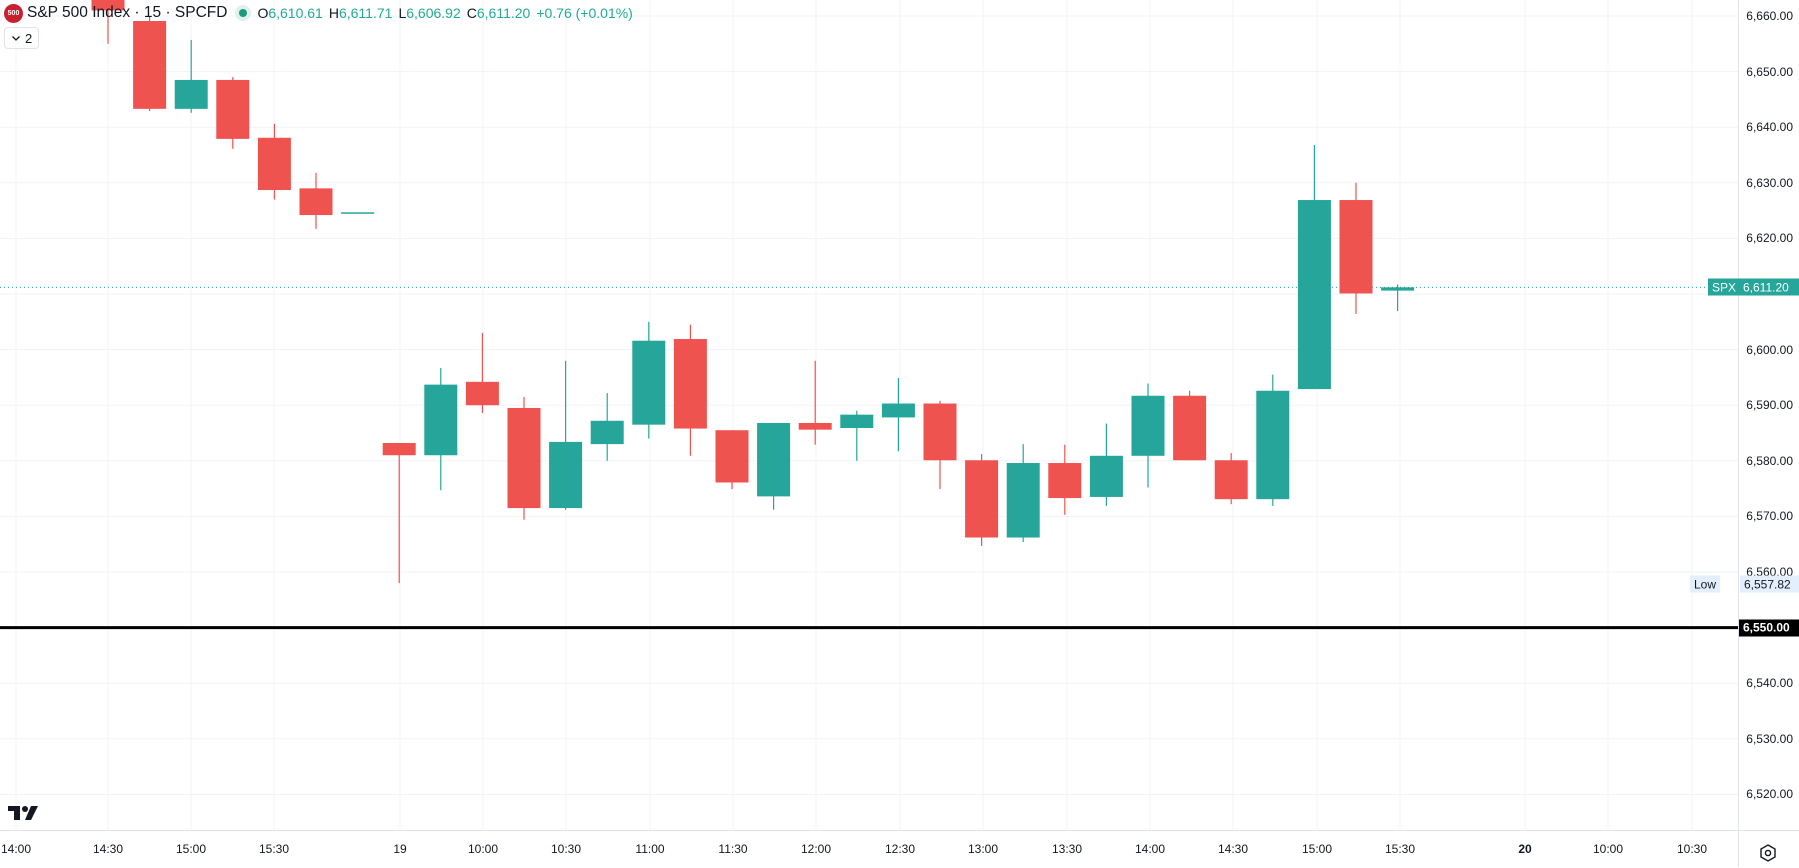 The height and width of the screenshot is (868, 1799). Describe the element at coordinates (16, 38) in the screenshot. I see `chevron-down-icon` at that location.